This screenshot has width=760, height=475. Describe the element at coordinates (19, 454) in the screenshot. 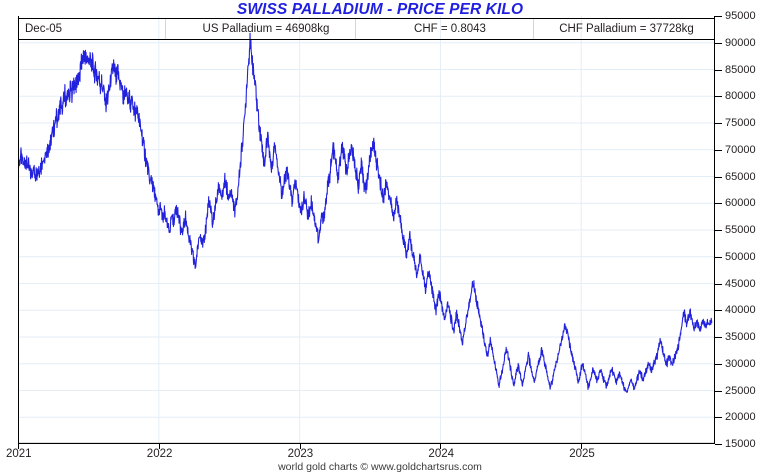

I see `x-axis-tick-label: 2021` at that location.